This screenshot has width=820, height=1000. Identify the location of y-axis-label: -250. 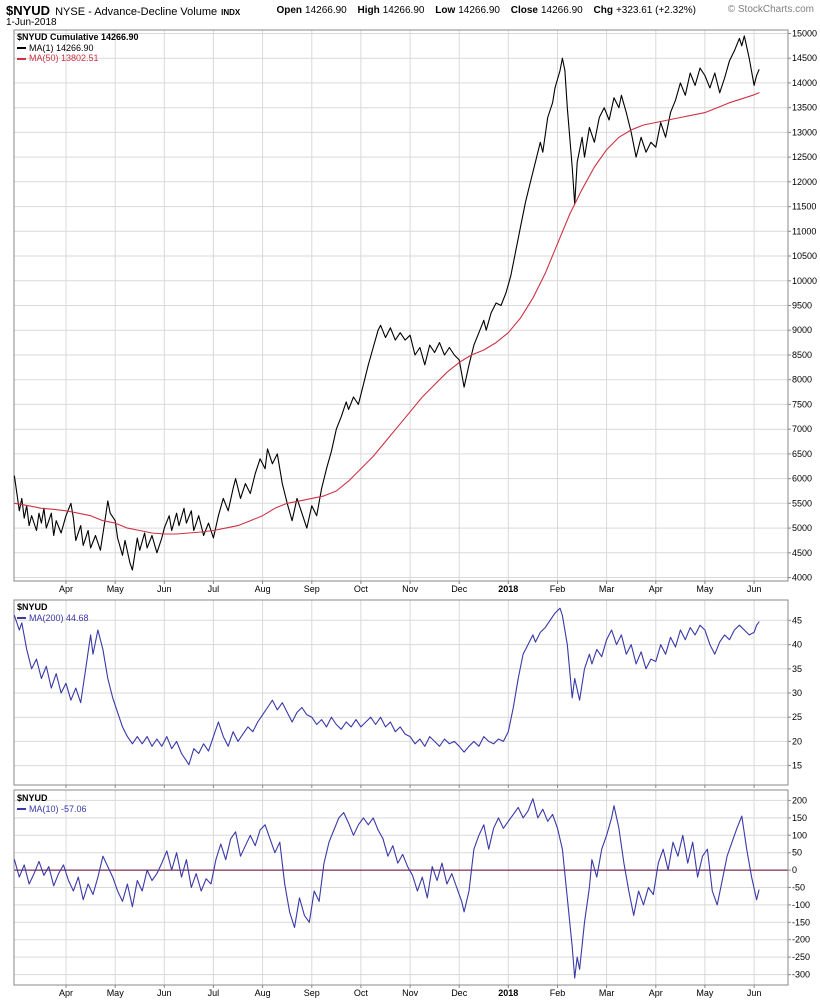
(801, 957).